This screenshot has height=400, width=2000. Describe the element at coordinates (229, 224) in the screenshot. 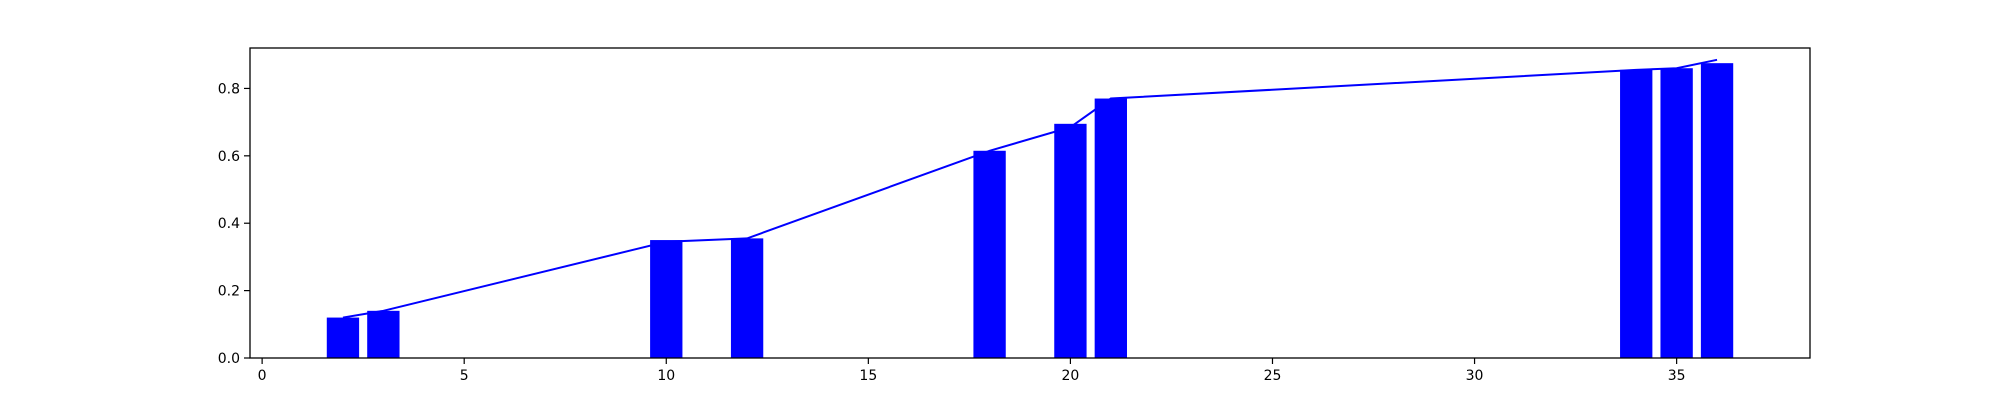

I see `y-tick-label-0.4: 0.4` at that location.